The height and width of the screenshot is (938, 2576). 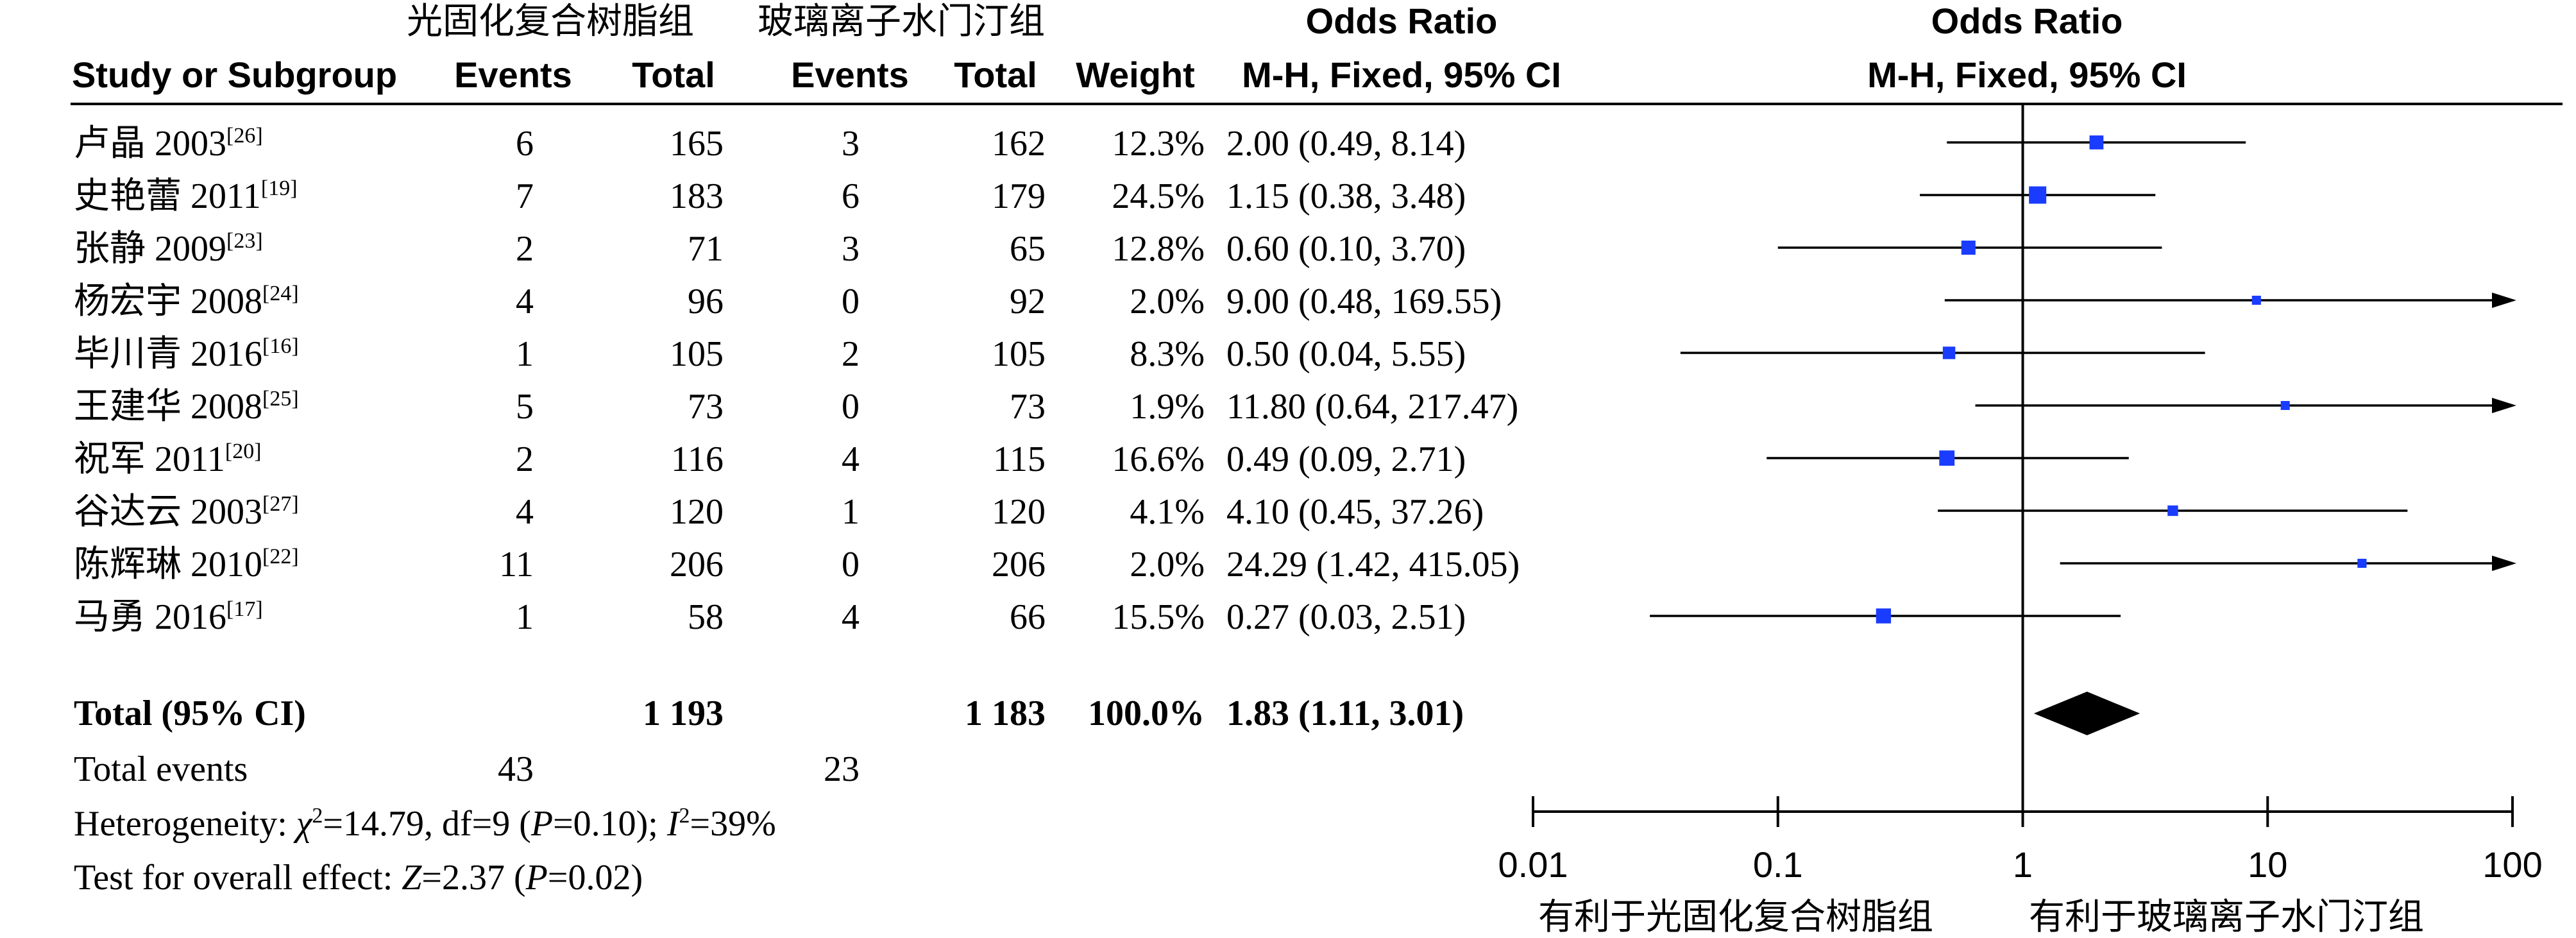 I want to click on study-reference: [19], so click(x=279, y=188).